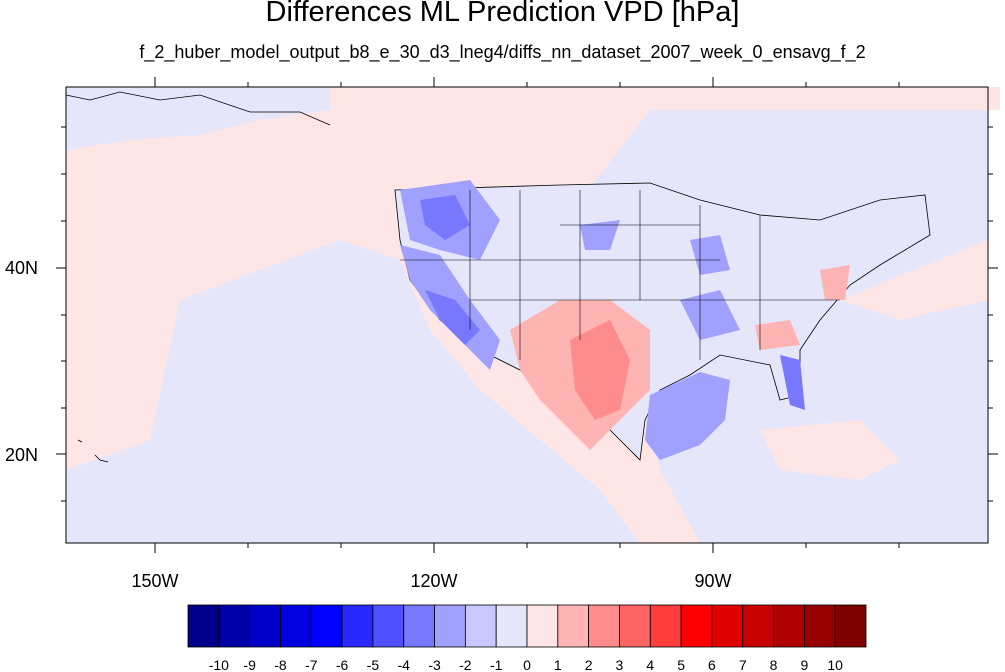 The image size is (1005, 672). I want to click on atlantic-warm-patch, so click(914, 280).